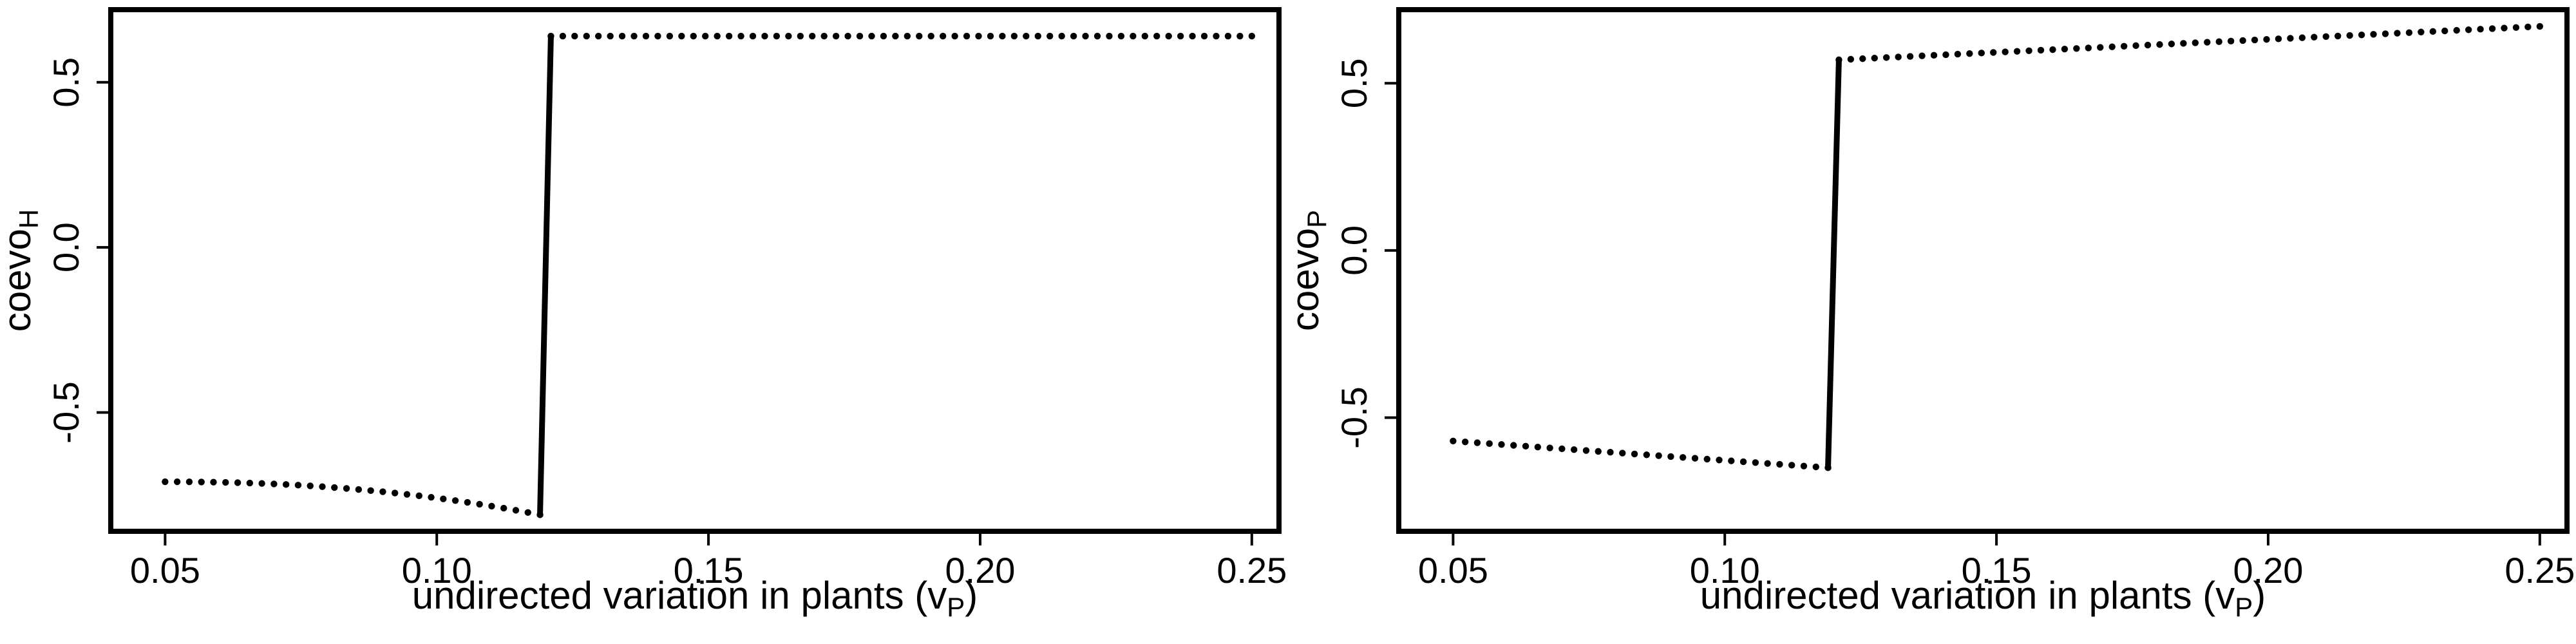 Image resolution: width=2576 pixels, height=644 pixels. I want to click on y-axis-label: coevoH, so click(22, 270).